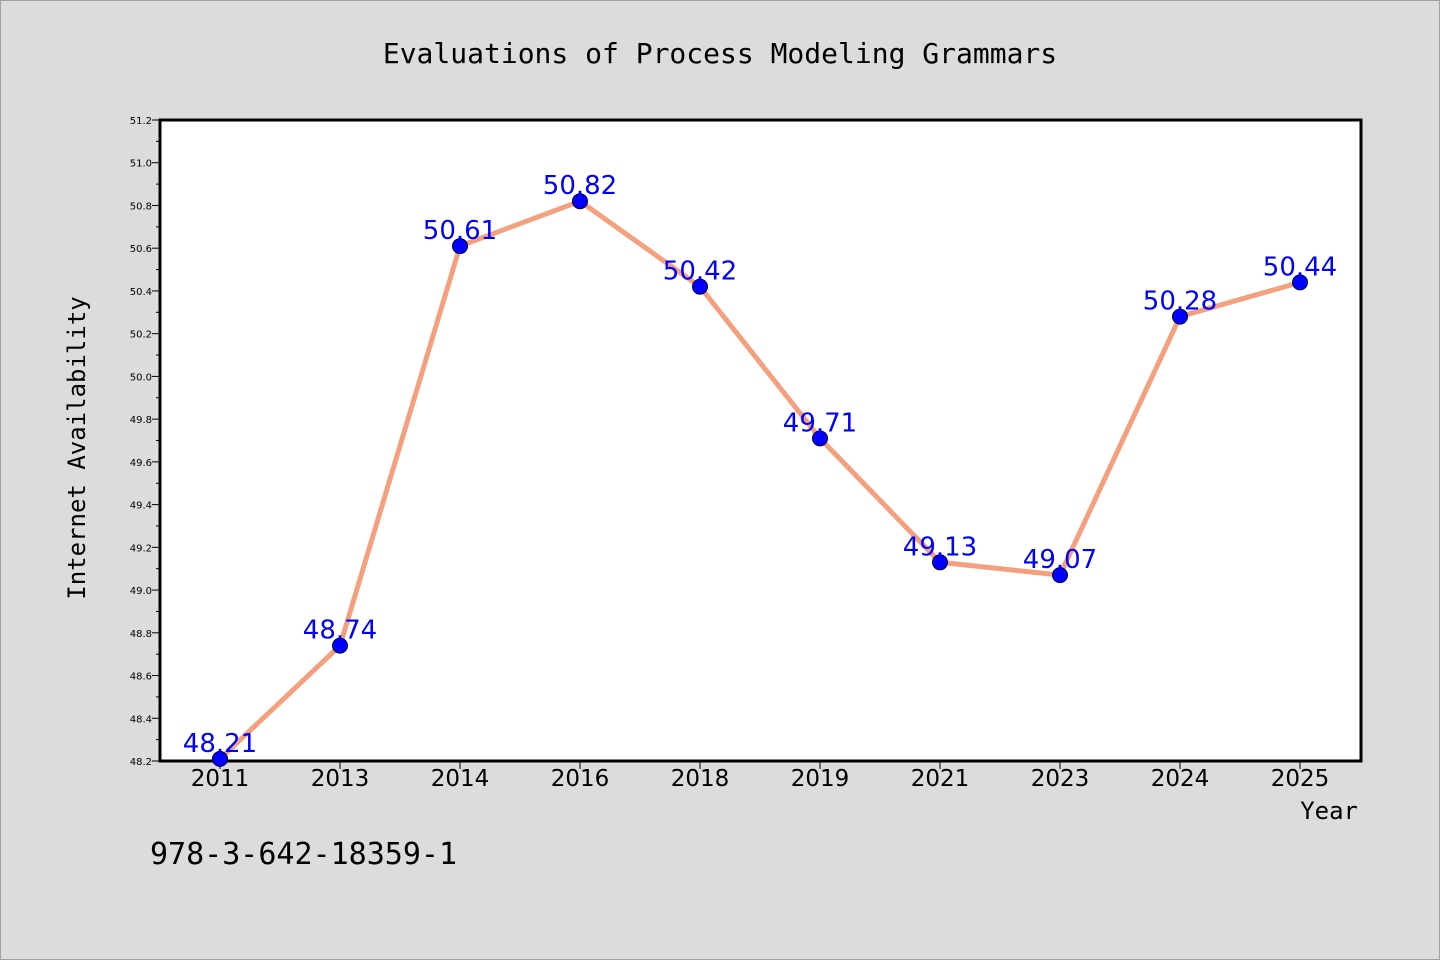 The width and height of the screenshot is (1440, 960). Describe the element at coordinates (141, 206) in the screenshot. I see `y-tick-label: 50.8` at that location.